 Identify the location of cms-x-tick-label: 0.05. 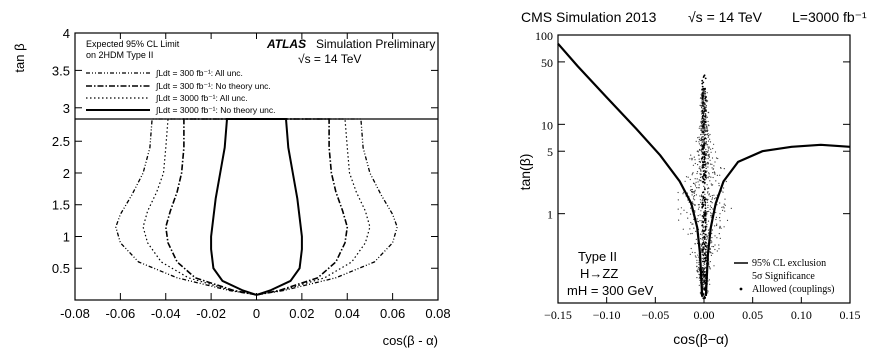
(752, 315).